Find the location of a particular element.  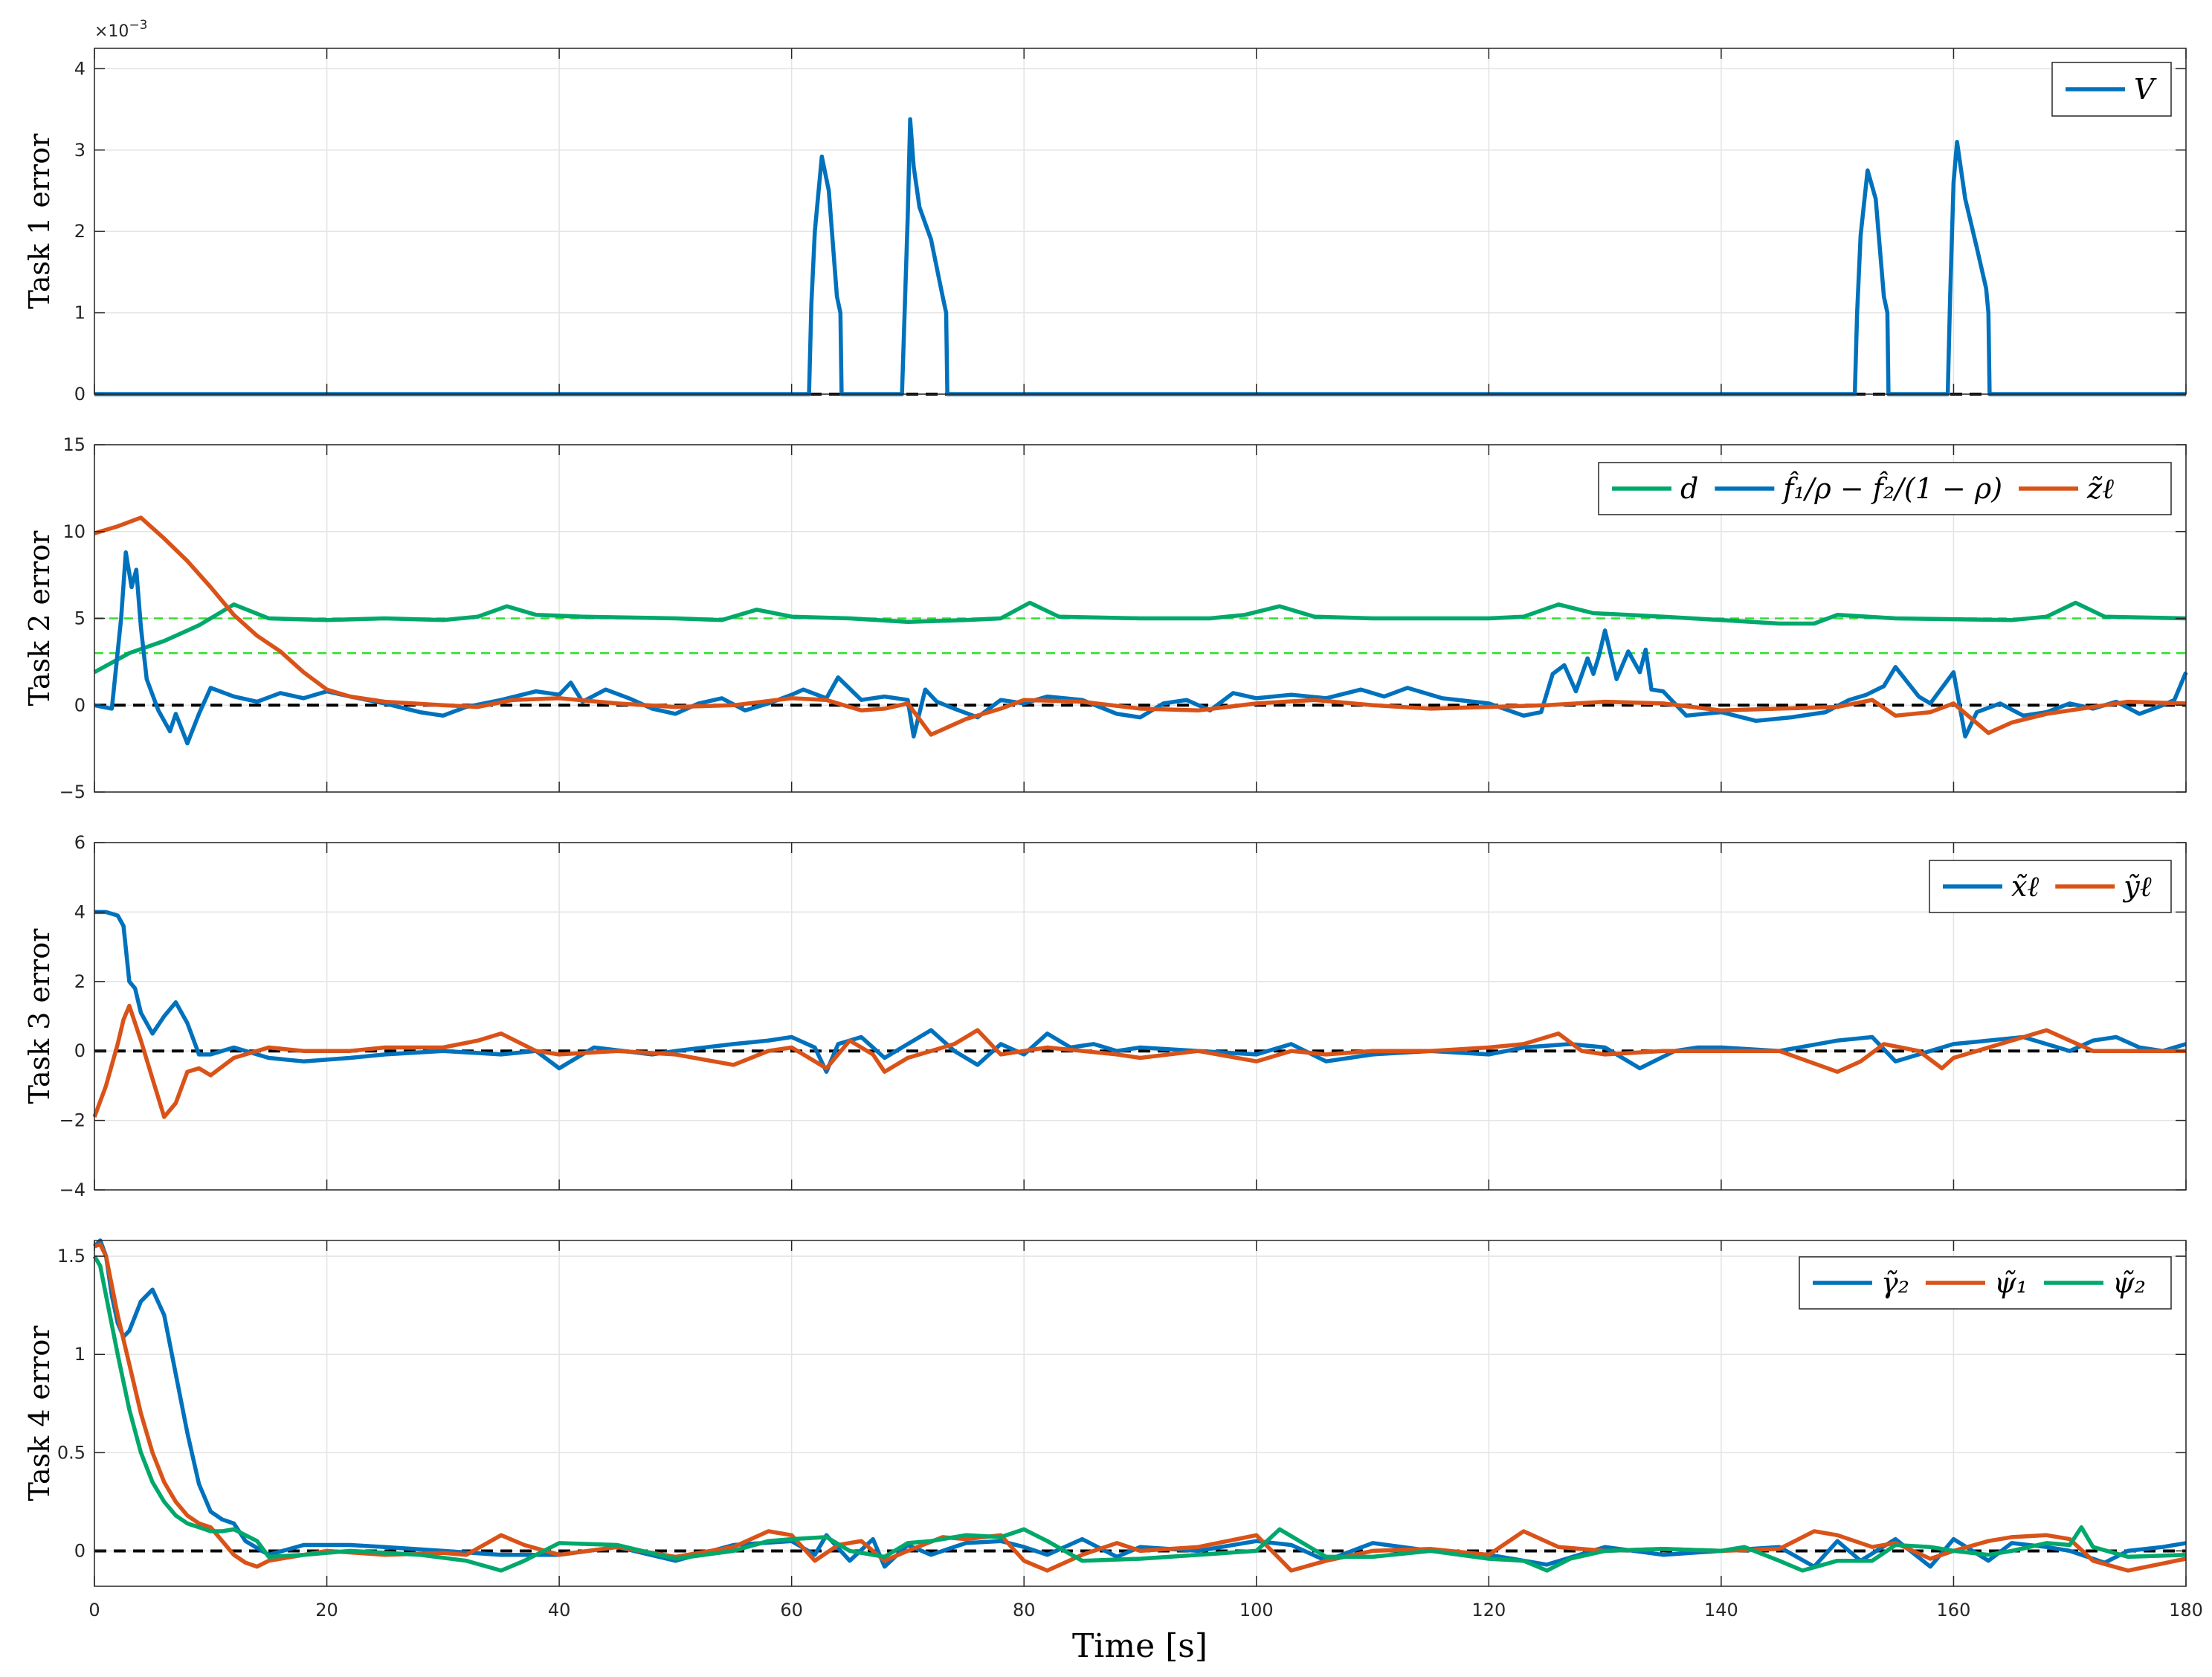

legend: x̃ℓ ỹℓ is located at coordinates (2050, 886).